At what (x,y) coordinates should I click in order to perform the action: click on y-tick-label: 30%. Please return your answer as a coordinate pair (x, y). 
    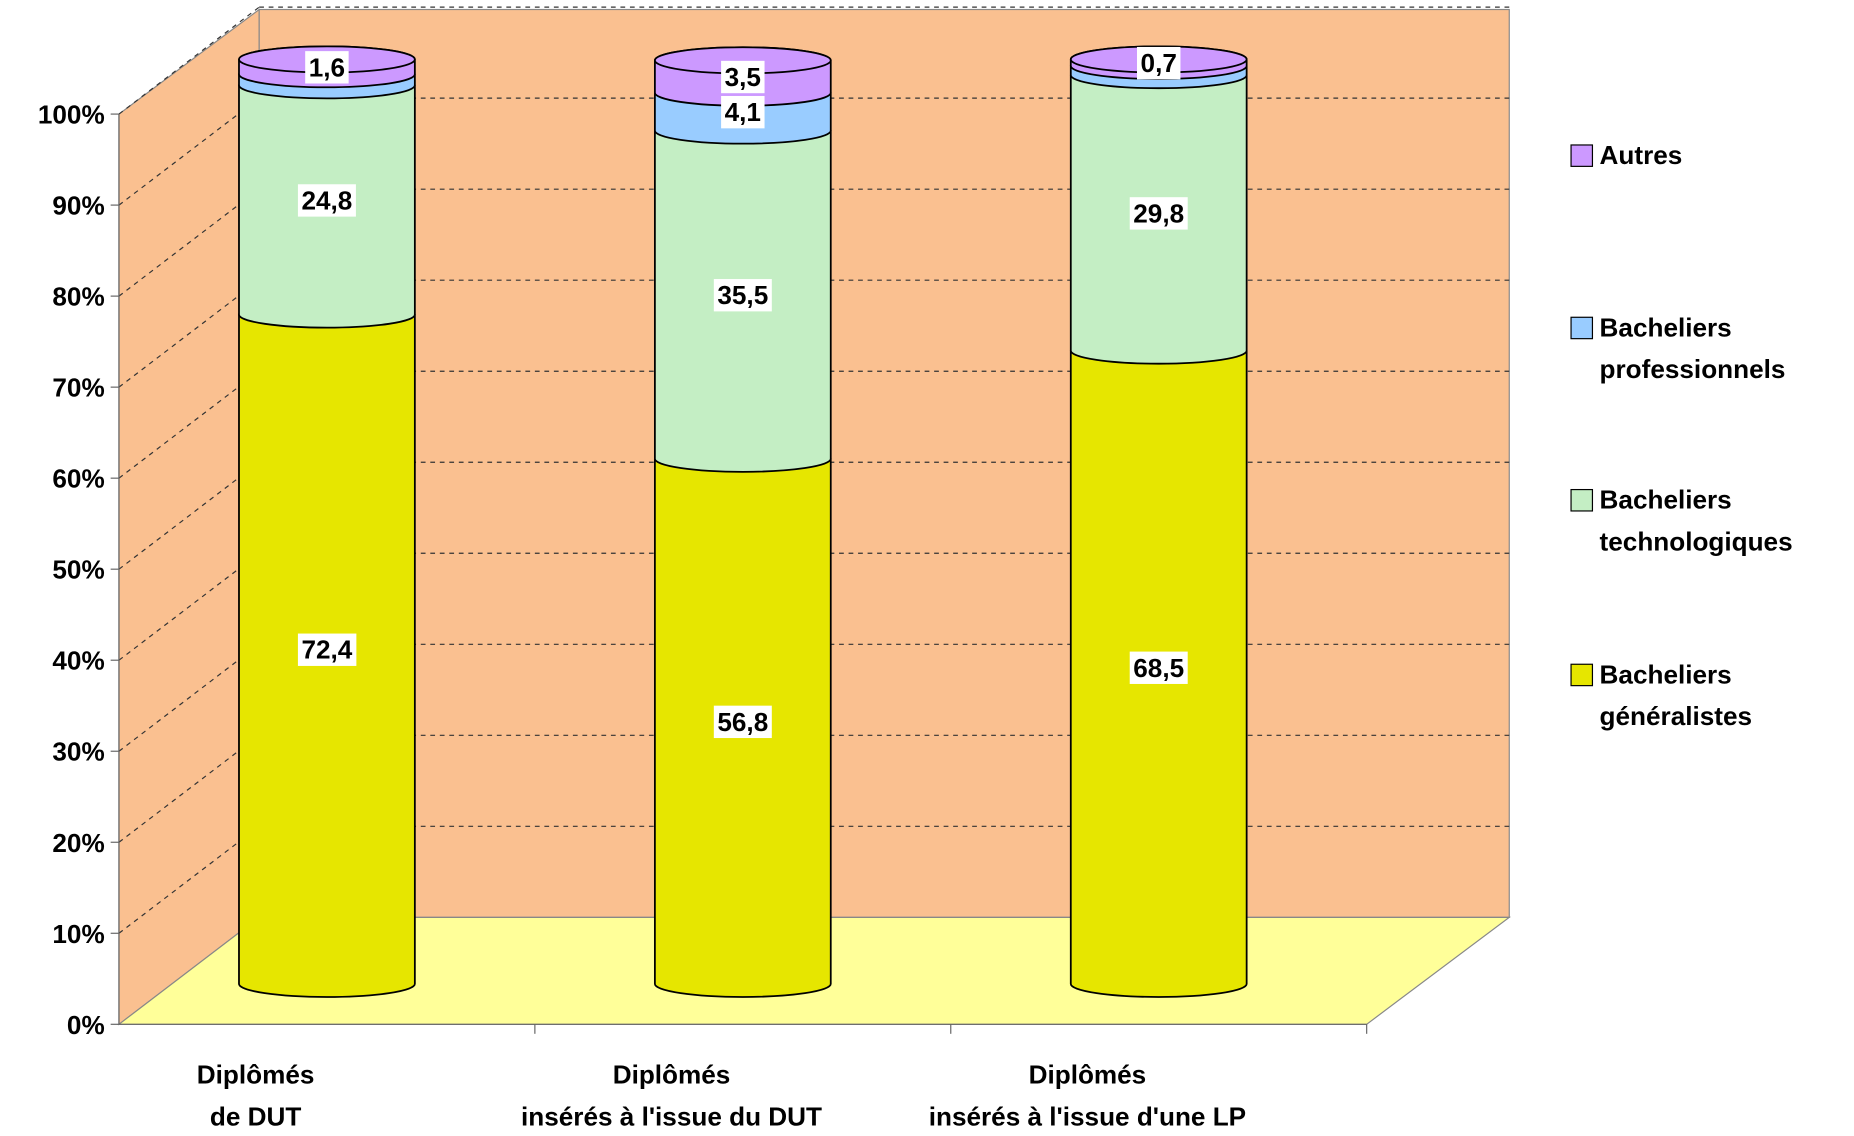
    Looking at the image, I should click on (78, 752).